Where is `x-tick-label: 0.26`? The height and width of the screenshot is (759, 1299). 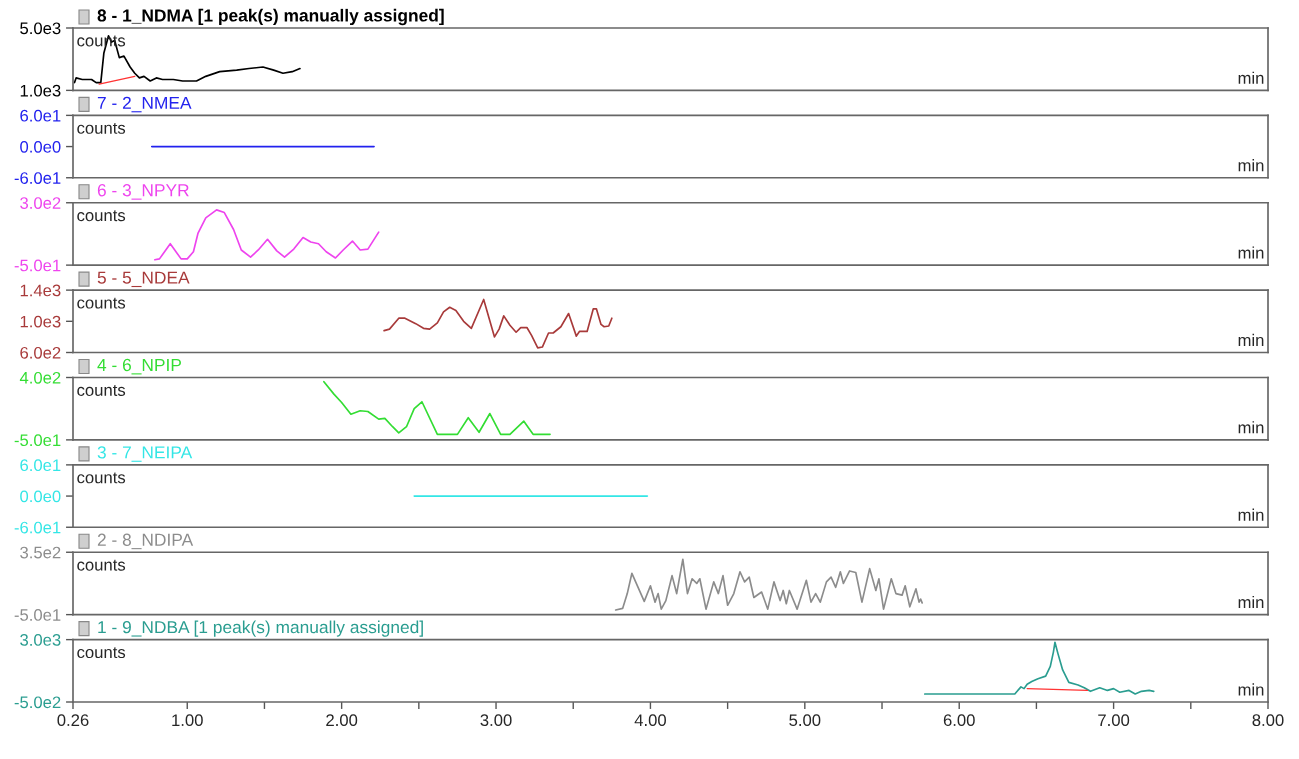
x-tick-label: 0.26 is located at coordinates (73, 720).